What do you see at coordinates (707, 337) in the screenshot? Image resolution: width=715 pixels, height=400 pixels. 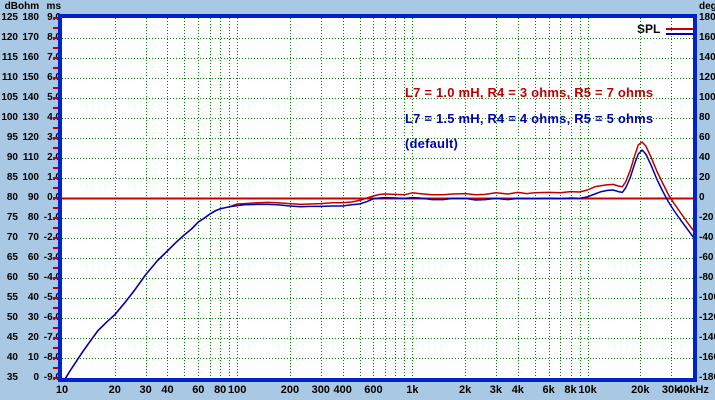 I see `deg-label: -140` at bounding box center [707, 337].